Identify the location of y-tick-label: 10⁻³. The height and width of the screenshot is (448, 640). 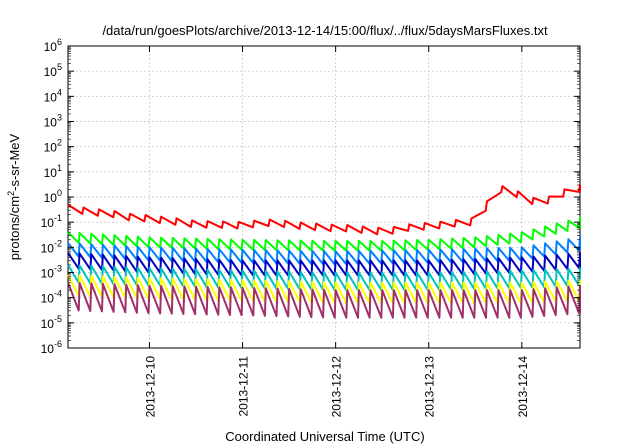
(51, 272).